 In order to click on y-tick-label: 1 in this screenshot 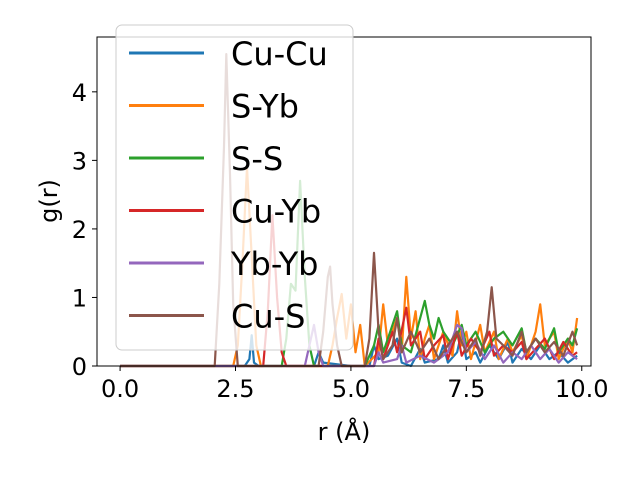, I will do `click(79, 298)`.